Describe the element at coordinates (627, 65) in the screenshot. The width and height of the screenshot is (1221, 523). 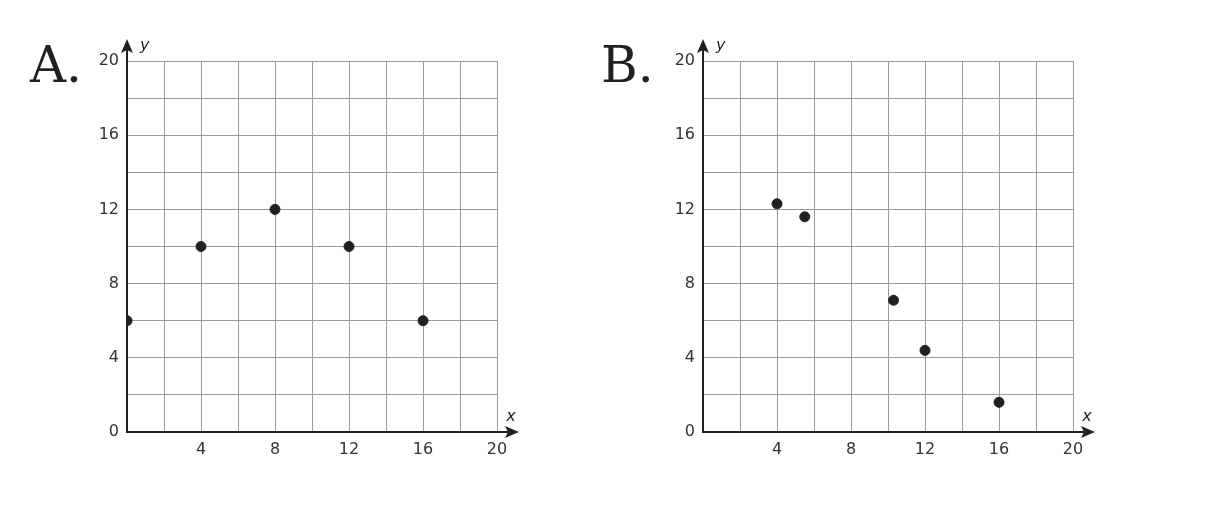
I see `chart-title: B.` at that location.